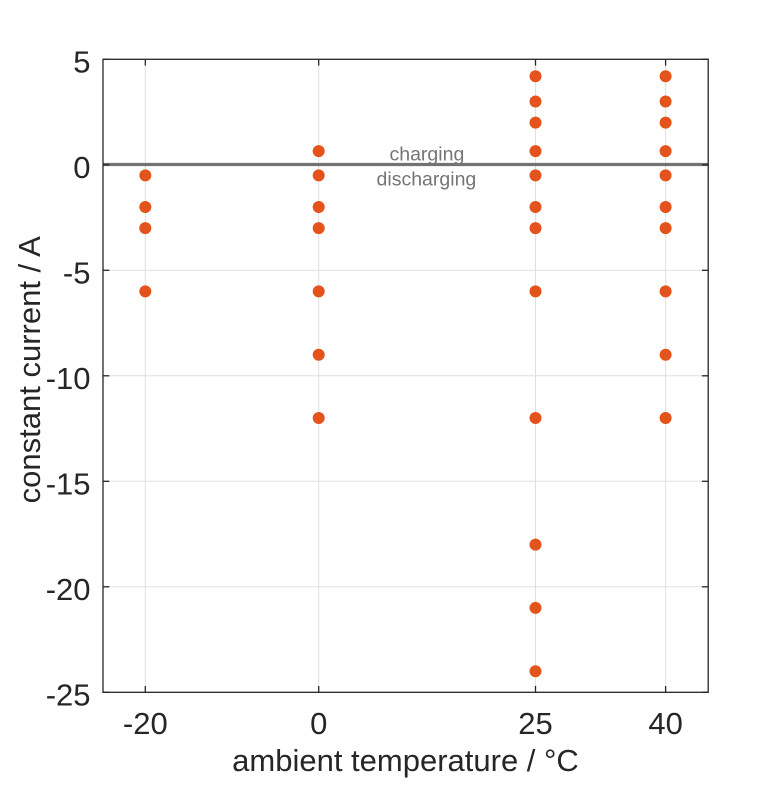 This screenshot has width=781, height=786. I want to click on svg-text: 5, so click(81, 62).